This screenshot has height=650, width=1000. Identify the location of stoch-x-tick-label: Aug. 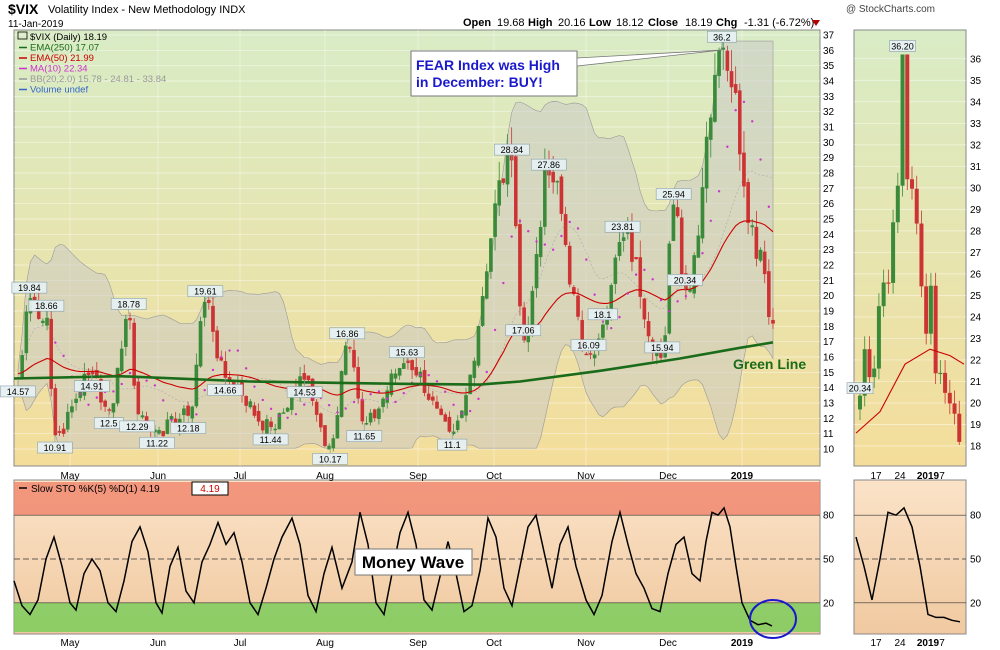
(325, 643).